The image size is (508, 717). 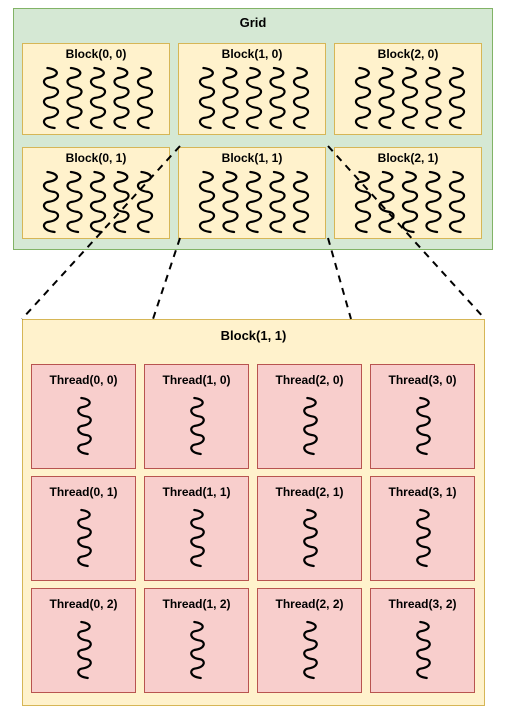 I want to click on thread-1-2: Thread(1, 2), so click(x=196, y=640).